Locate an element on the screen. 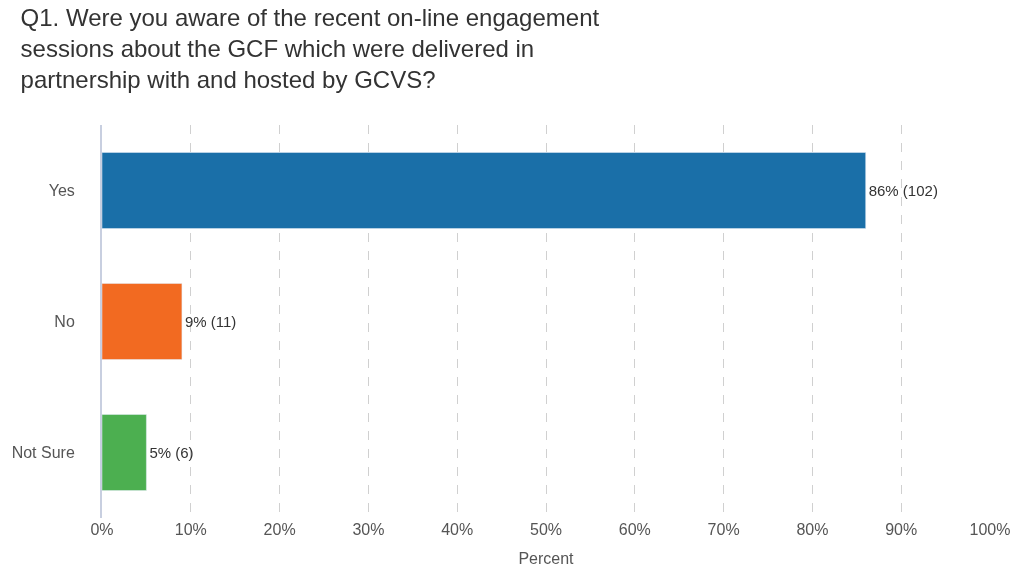 Image resolution: width=1030 pixels, height=576 pixels. x-tick-label: 20% is located at coordinates (279, 529).